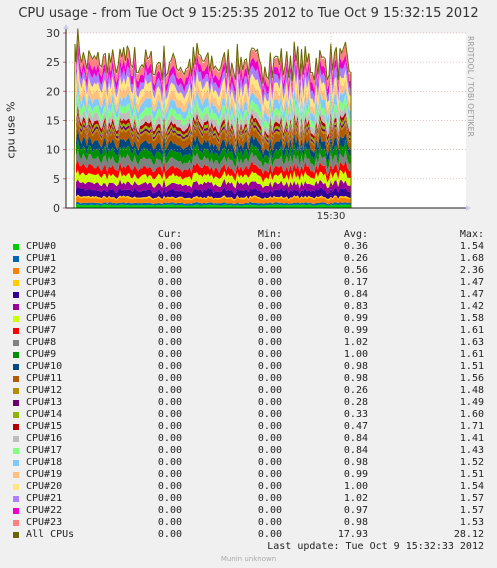  Describe the element at coordinates (44, 498) in the screenshot. I see `legend-series-name: CPU#21` at that location.